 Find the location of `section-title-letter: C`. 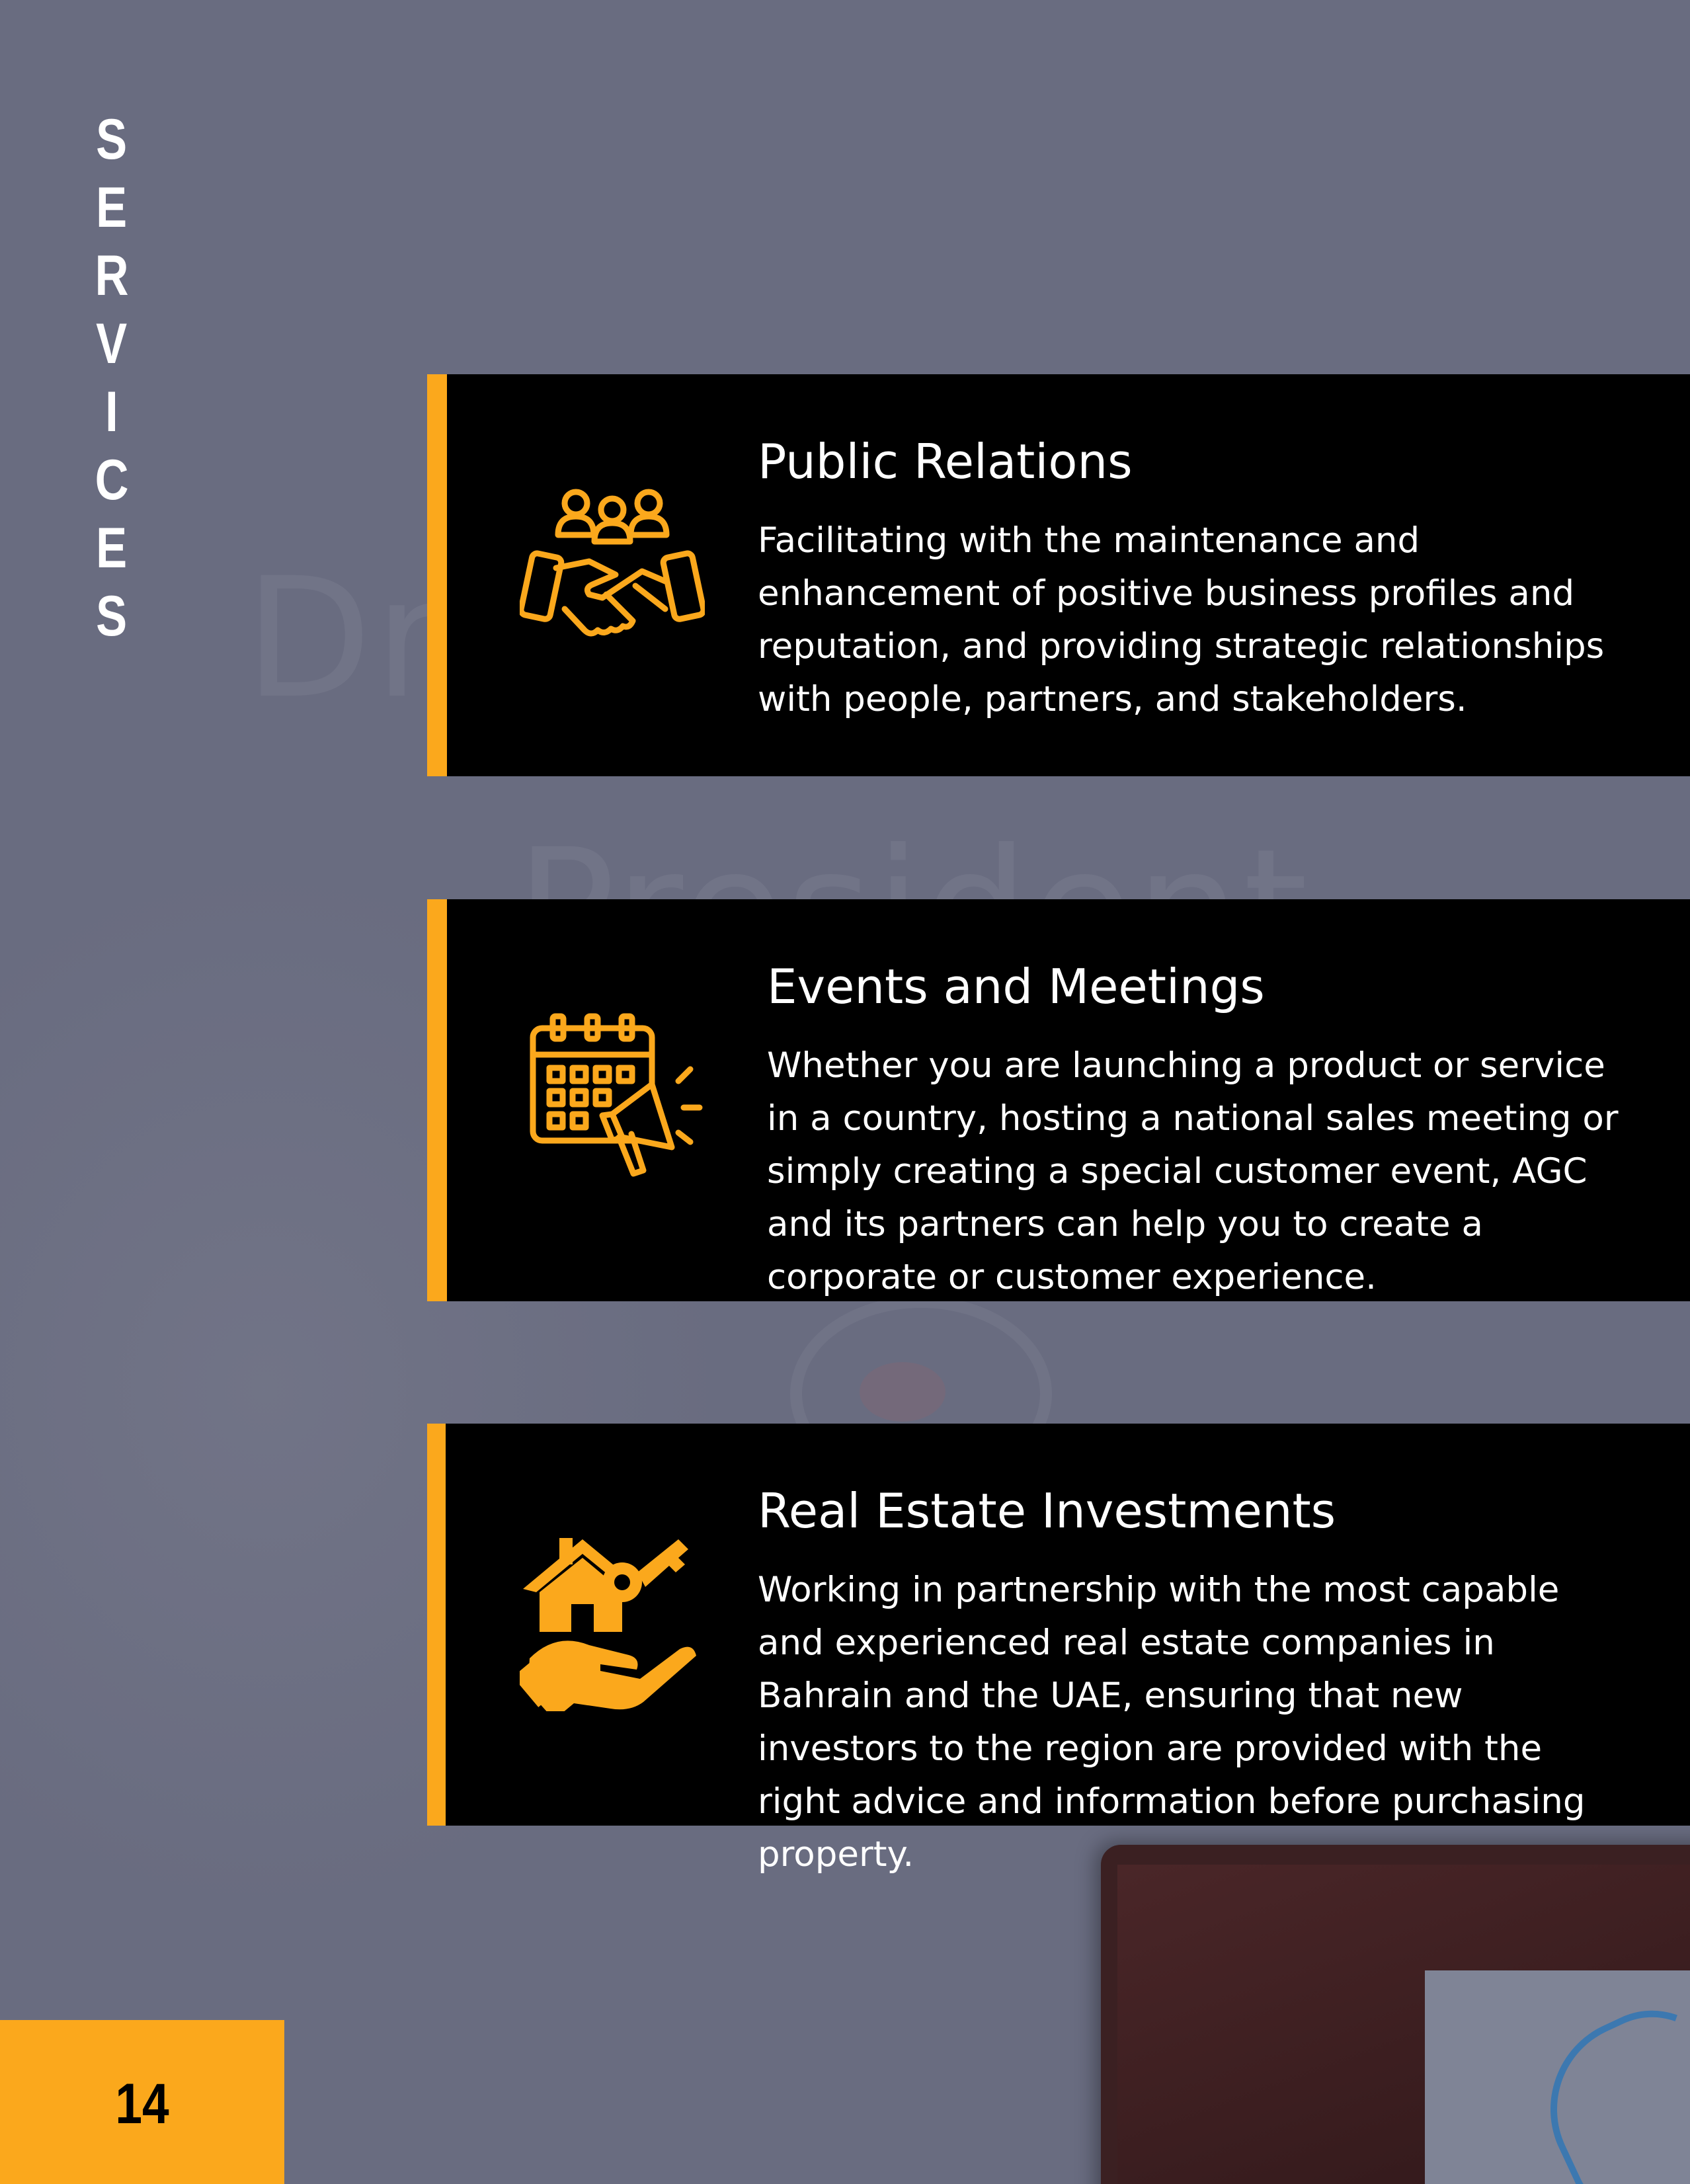

section-title-letter: C is located at coordinates (112, 480).